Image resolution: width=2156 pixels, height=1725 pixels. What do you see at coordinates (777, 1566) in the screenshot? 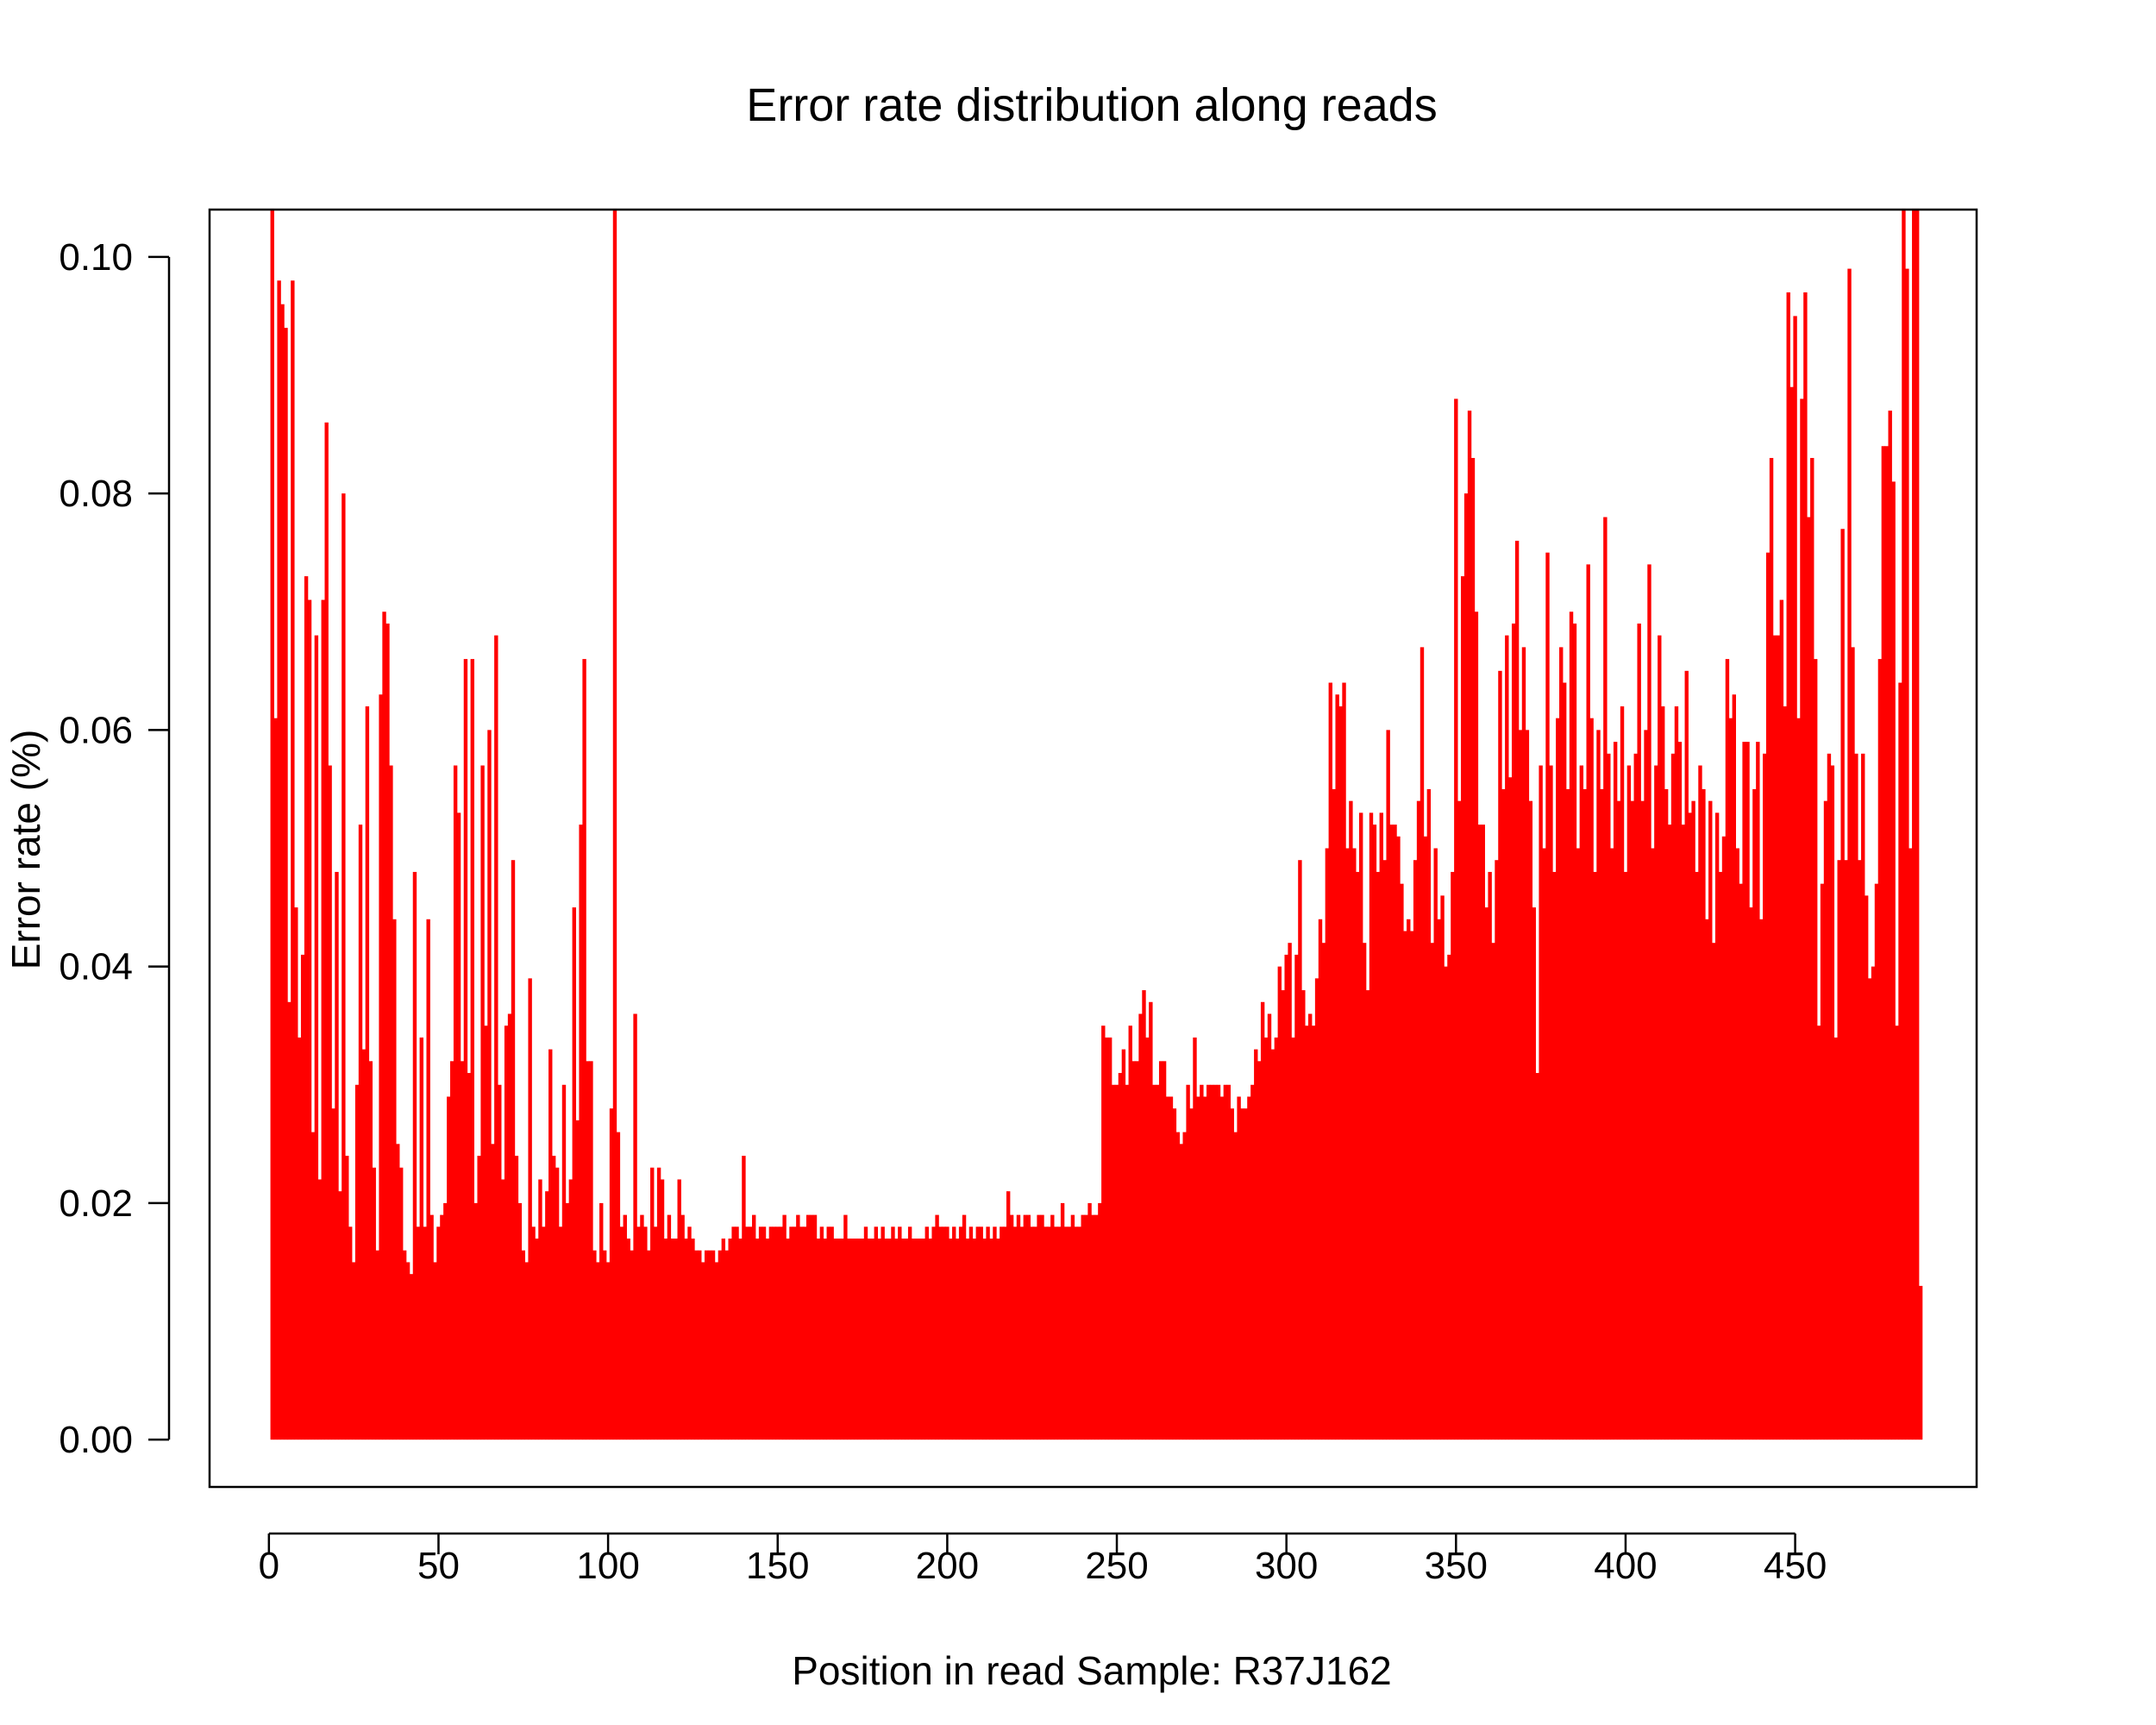
I see `x-tick-label: 150` at bounding box center [777, 1566].